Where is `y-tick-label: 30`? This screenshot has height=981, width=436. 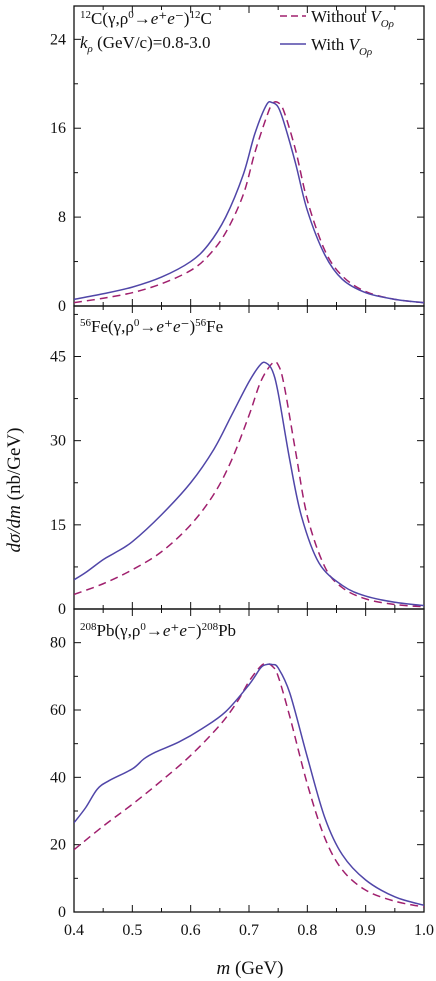 y-tick-label: 30 is located at coordinates (58, 441).